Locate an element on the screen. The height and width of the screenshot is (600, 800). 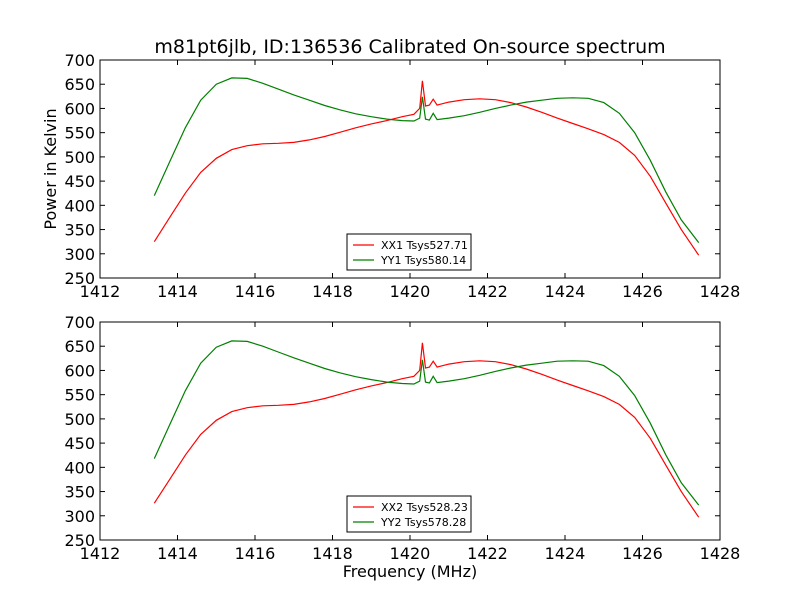
top-y-tick-label: 500 is located at coordinates (79, 157).